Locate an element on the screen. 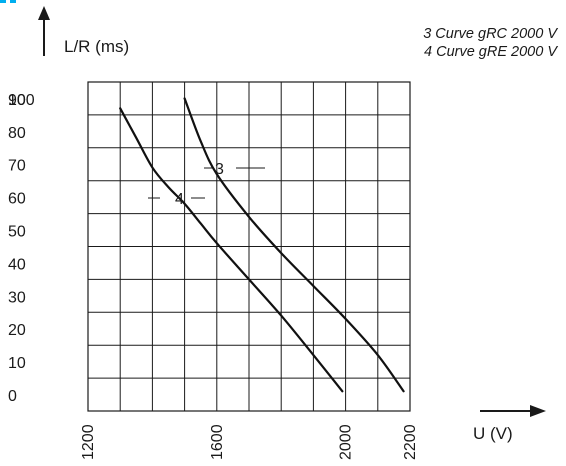 This screenshot has width=566, height=466. legend-entry-4: 4 Curve gRE 2000 V is located at coordinates (491, 52).